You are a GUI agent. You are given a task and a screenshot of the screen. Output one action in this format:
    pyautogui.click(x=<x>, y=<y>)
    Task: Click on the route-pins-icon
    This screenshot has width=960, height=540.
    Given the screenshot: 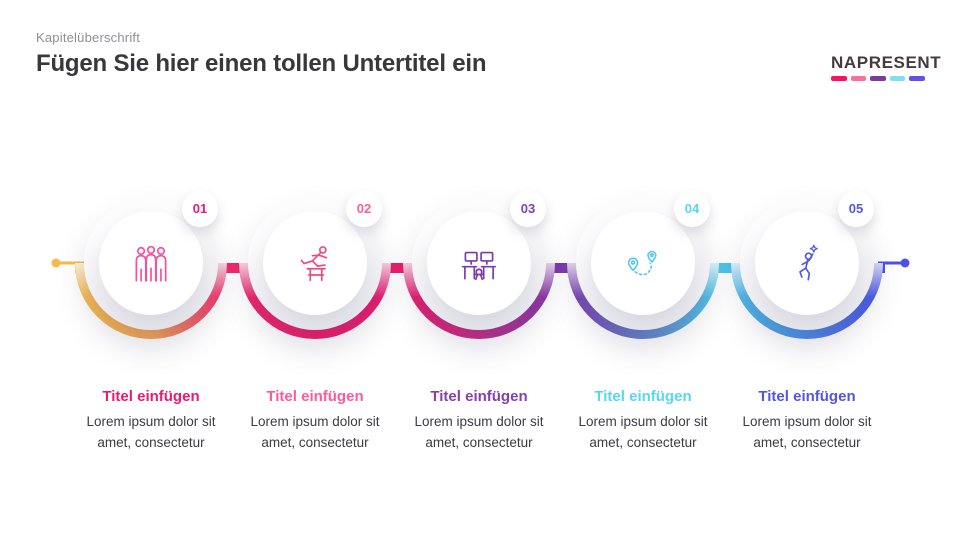 What is the action you would take?
    pyautogui.click(x=642, y=263)
    